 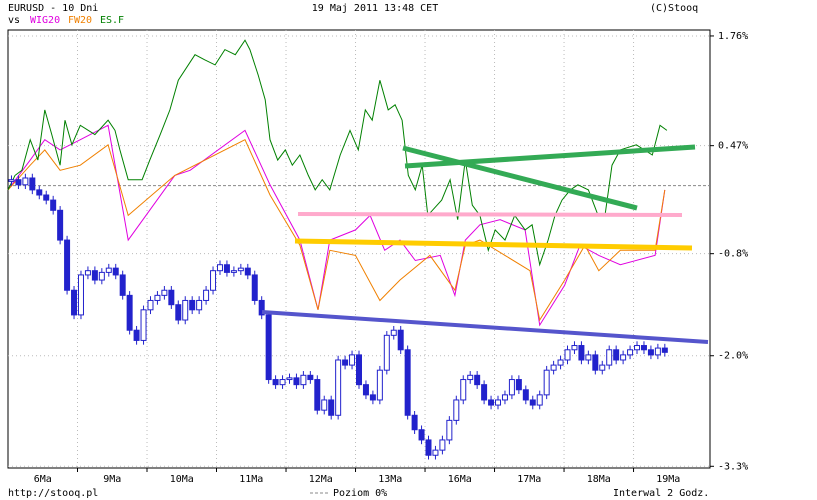 What do you see at coordinates (390, 479) in the screenshot?
I see `x-tick-label: 13Ma` at bounding box center [390, 479].